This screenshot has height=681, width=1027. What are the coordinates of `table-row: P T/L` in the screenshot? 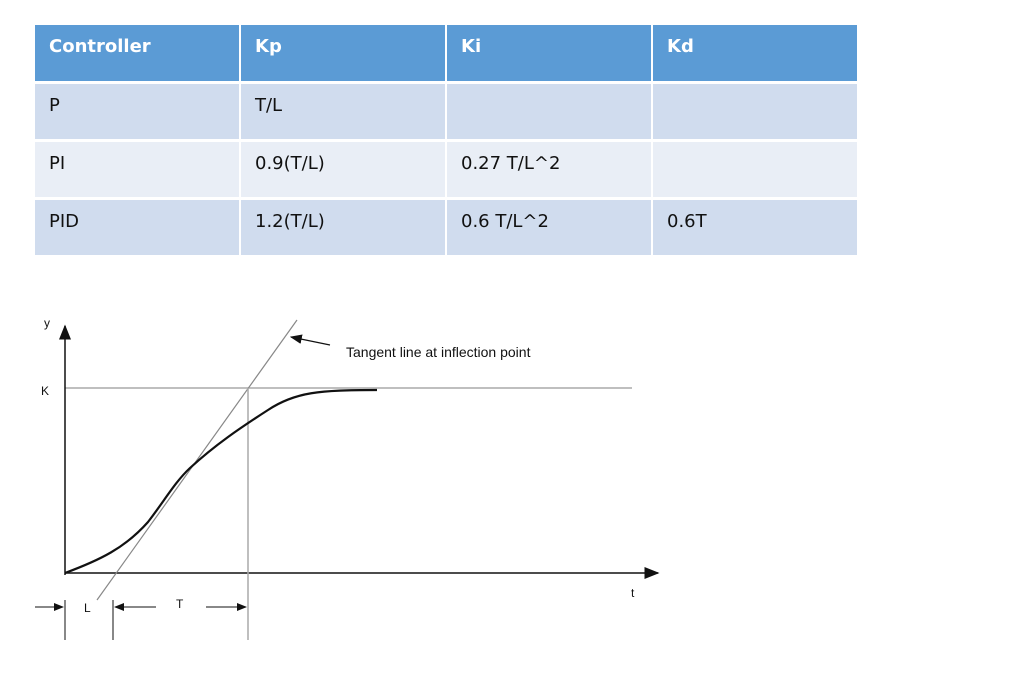 It's located at (446, 110).